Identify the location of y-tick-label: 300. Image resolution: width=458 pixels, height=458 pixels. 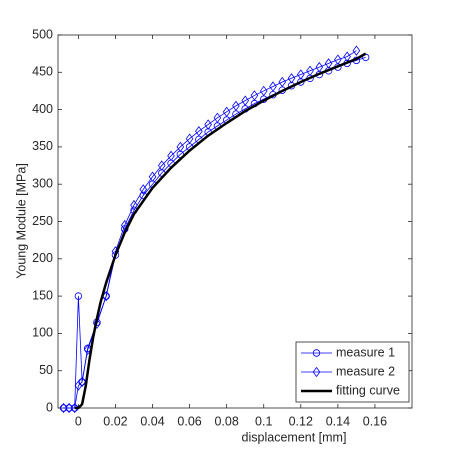
(42, 183).